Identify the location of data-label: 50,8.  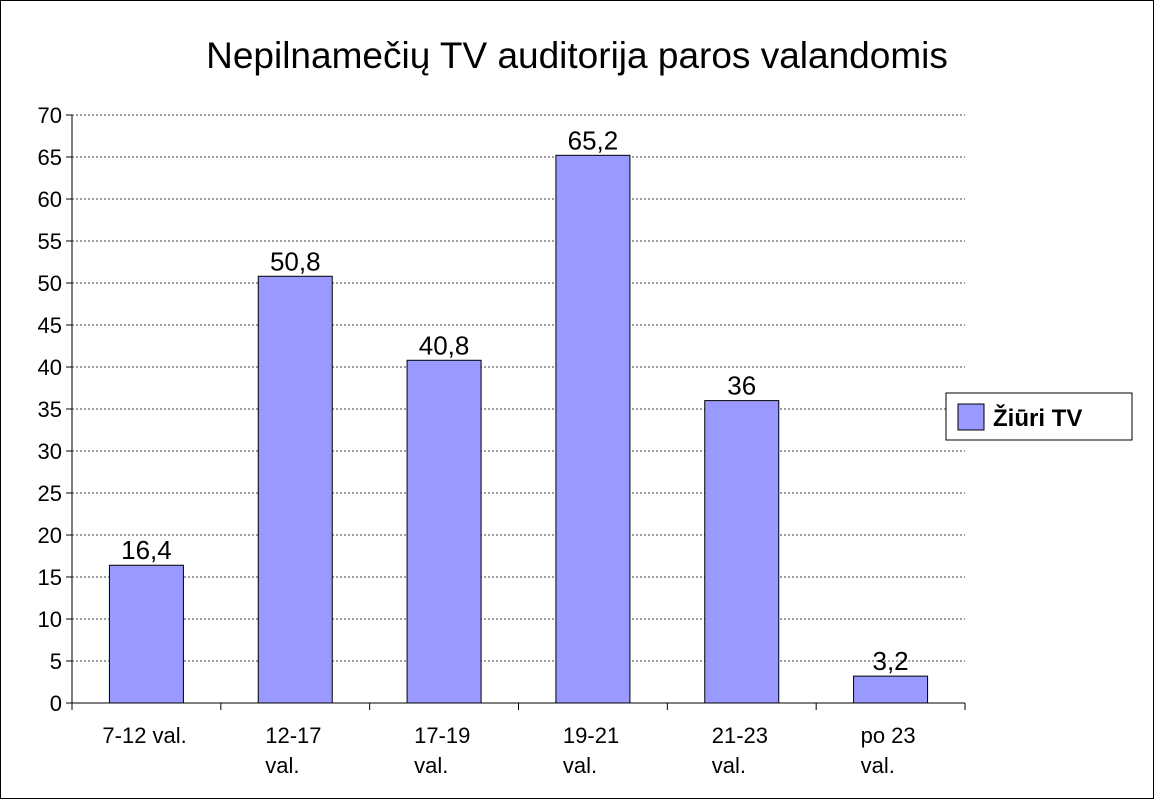
(295, 261).